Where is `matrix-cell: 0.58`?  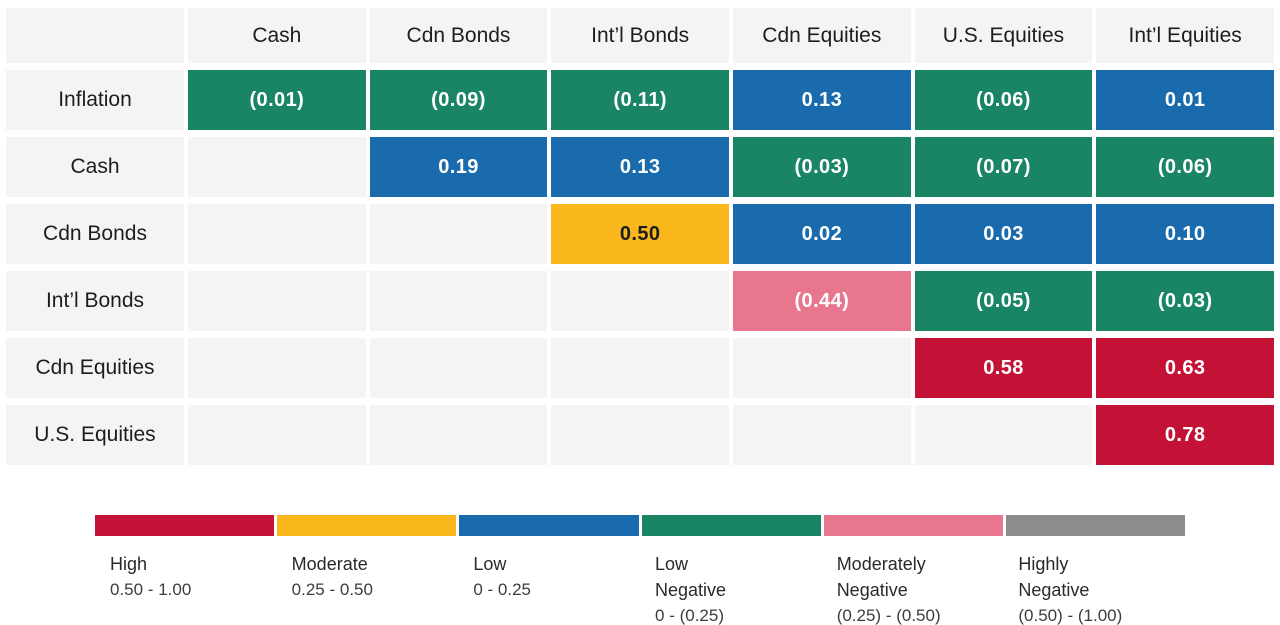
matrix-cell: 0.58 is located at coordinates (1003, 368).